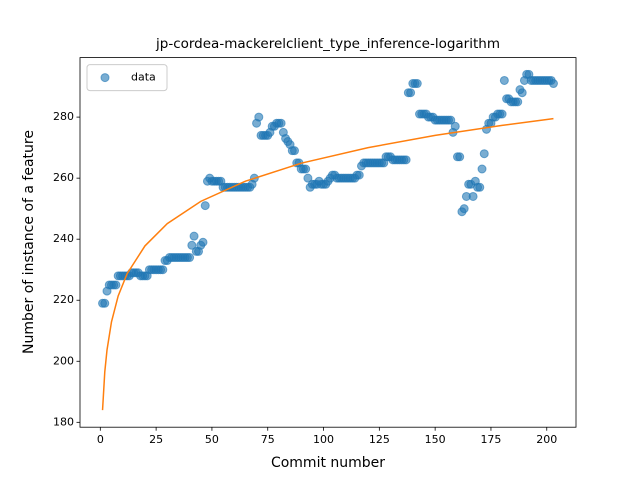  What do you see at coordinates (63, 299) in the screenshot?
I see `y-tick-label: 220` at bounding box center [63, 299].